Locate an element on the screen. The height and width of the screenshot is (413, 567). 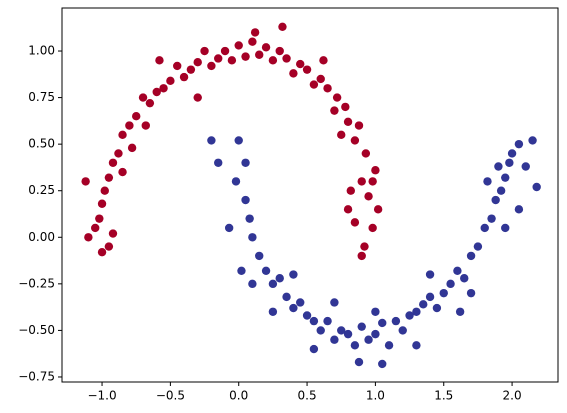
x-tick-label: 2.0 is located at coordinates (512, 396).